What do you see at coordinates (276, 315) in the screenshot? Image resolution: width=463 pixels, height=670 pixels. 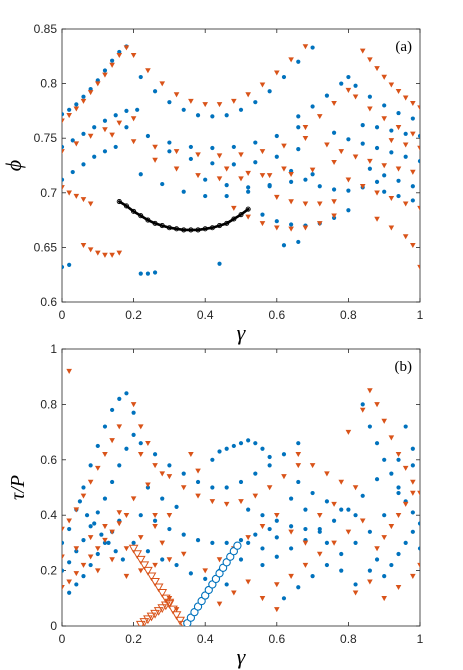 I see `x-tick-label: 0.6` at bounding box center [276, 315].